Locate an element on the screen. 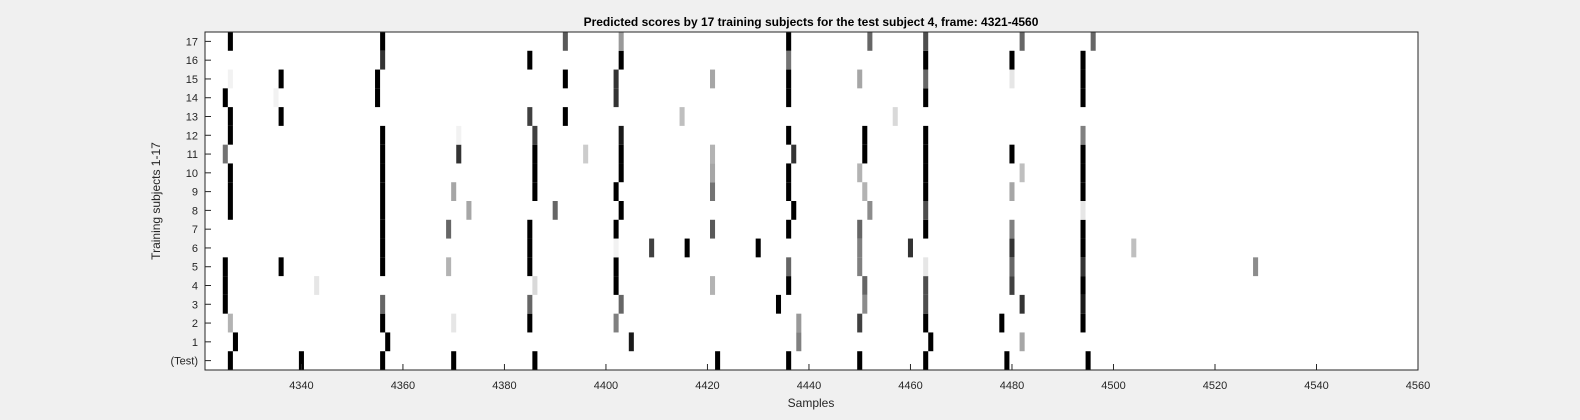 This screenshot has width=1580, height=420. x-tick-label: 4420 is located at coordinates (707, 386).